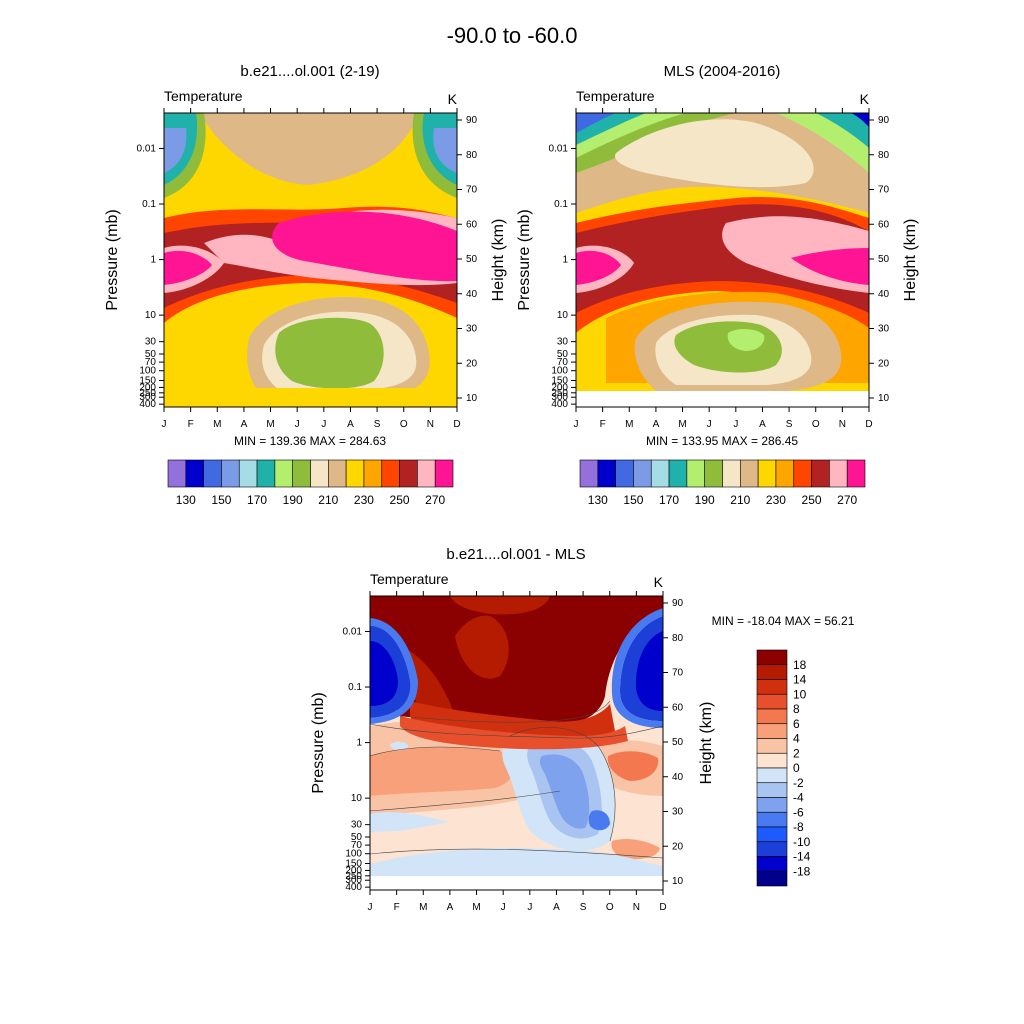  What do you see at coordinates (559, 371) in the screenshot?
I see `y-tick-label: 100` at bounding box center [559, 371].